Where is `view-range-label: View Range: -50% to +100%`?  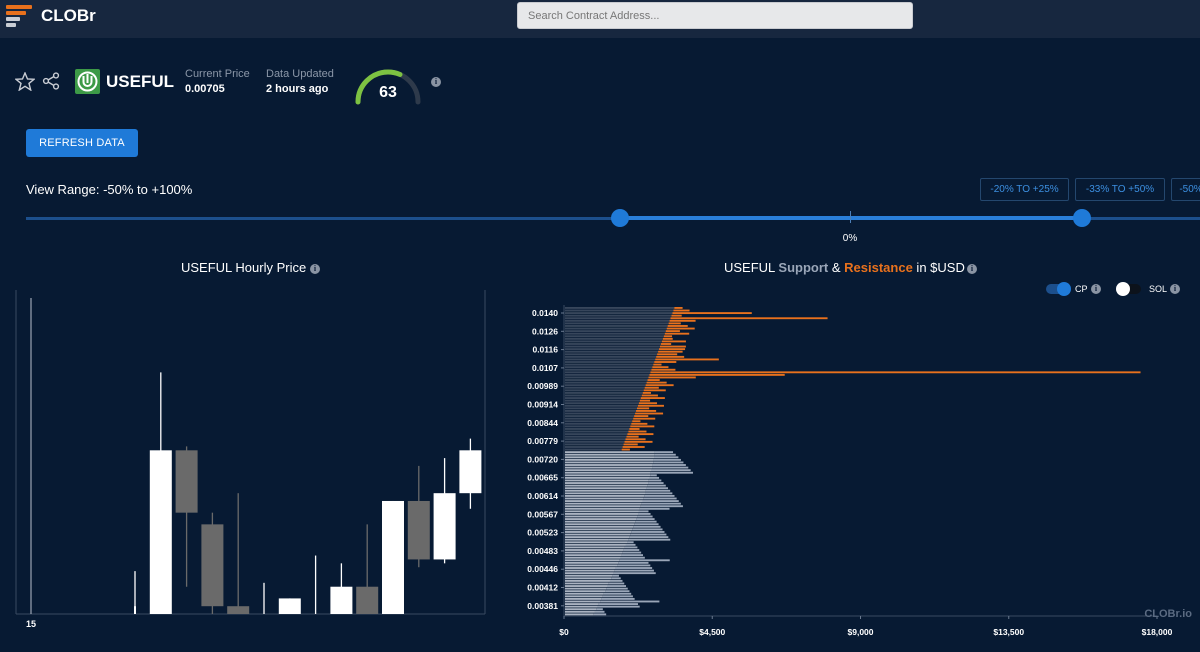
view-range-label: View Range: -50% to +100% is located at coordinates (109, 189).